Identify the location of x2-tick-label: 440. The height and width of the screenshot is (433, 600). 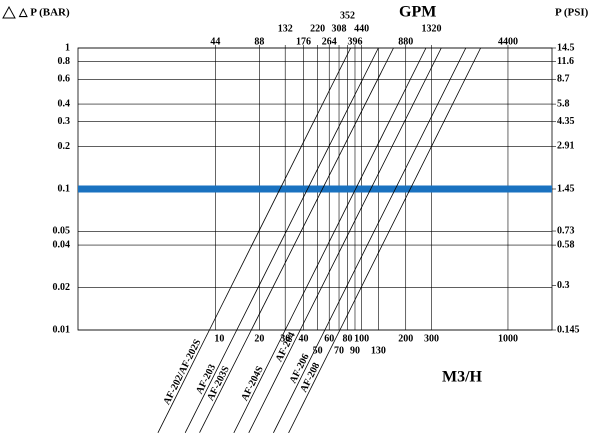
(361, 28).